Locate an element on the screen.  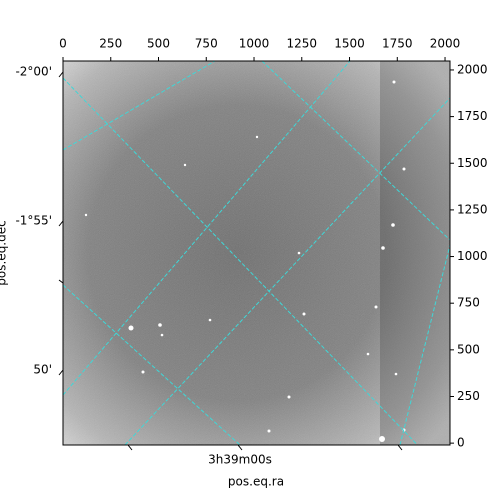
x-tick-label: 750 is located at coordinates (206, 44).